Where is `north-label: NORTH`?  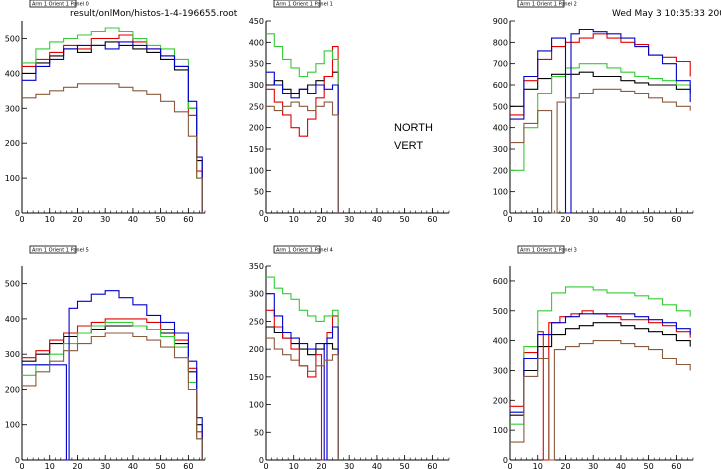
north-label: NORTH is located at coordinates (413, 128).